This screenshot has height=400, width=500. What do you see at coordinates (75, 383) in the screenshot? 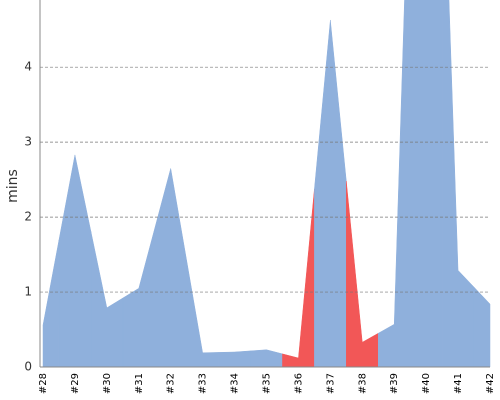
I see `x-tick-label: #29` at bounding box center [75, 383].